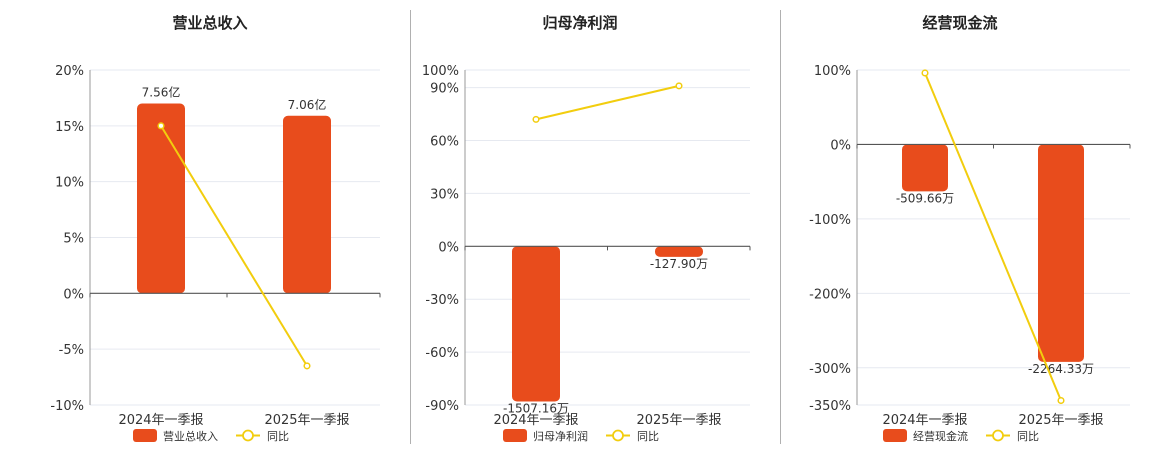 The height and width of the screenshot is (450, 1160). Describe the element at coordinates (678, 420) in the screenshot. I see `chart2-x-category-label: 2025年一季报` at that location.